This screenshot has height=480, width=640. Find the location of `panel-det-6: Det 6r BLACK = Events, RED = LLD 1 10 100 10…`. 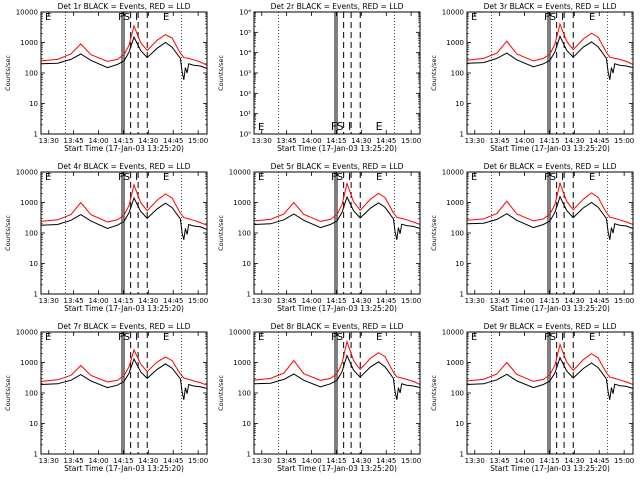

panel-det-6: Det 6r BLACK = Events, RED = LLD 1 10 100 10… is located at coordinates (532, 237).